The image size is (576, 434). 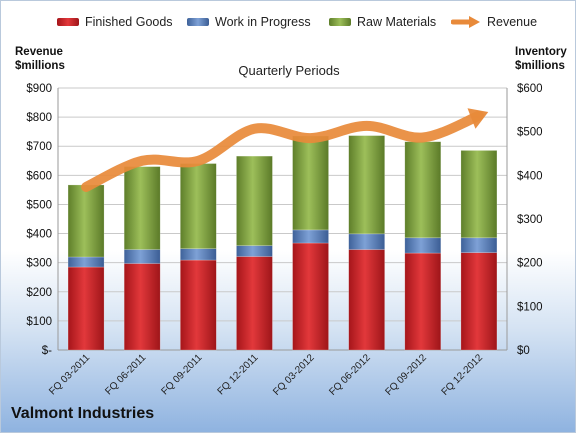 What do you see at coordinates (523, 351) in the screenshot?
I see `right-tick-label: $0` at bounding box center [523, 351].